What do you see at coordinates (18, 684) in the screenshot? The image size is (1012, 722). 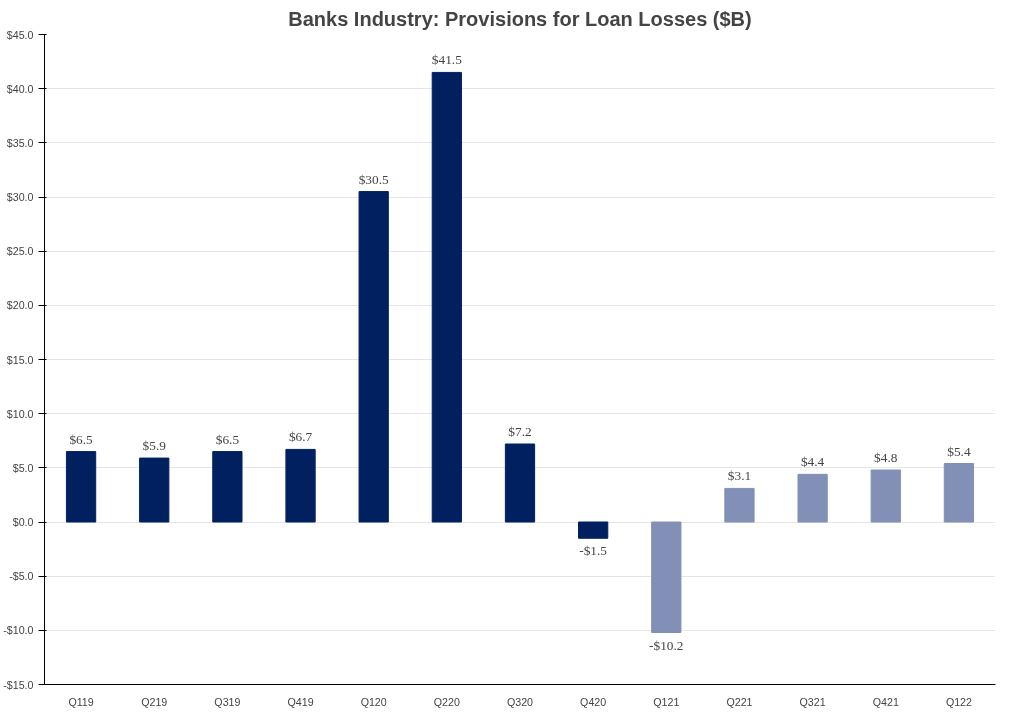 I see `y-tick-label: -$15.0` at bounding box center [18, 684].